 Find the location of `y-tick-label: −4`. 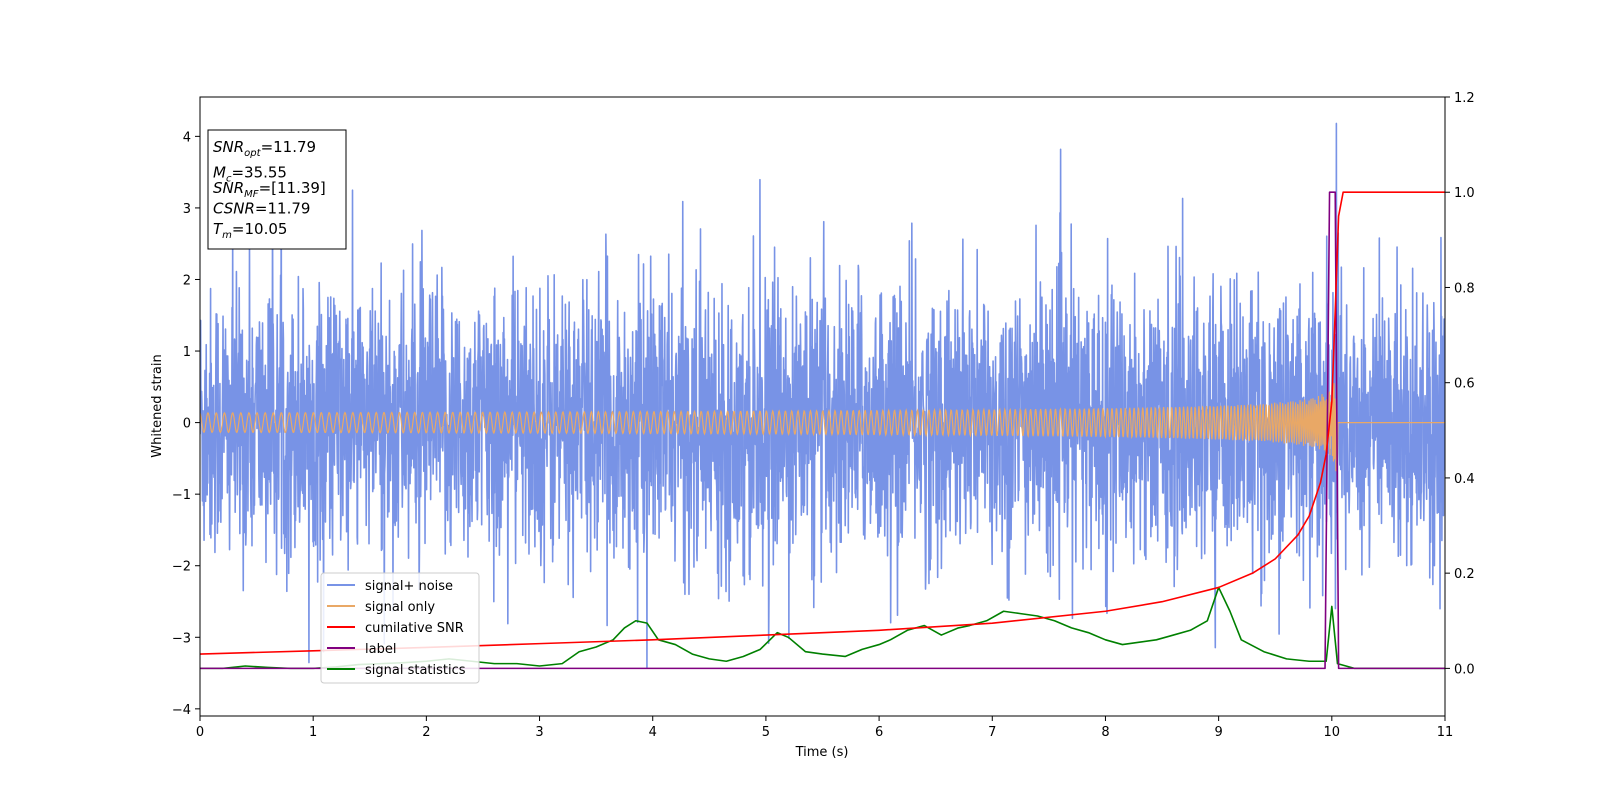

y-tick-label: −4 is located at coordinates (181, 710).